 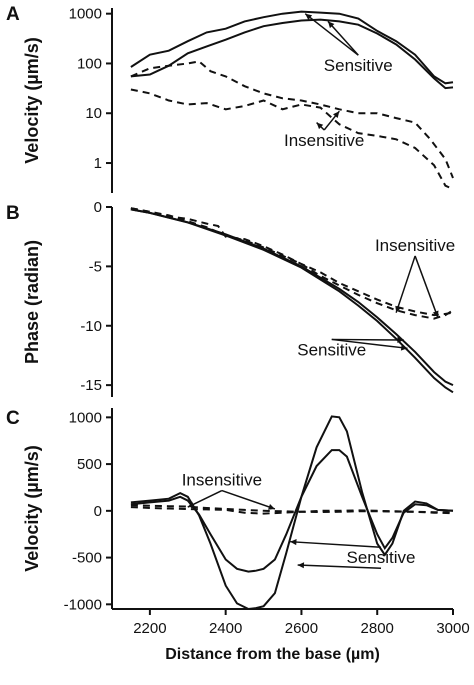 What do you see at coordinates (377, 628) in the screenshot?
I see `x-tick-label: 2800` at bounding box center [377, 628].